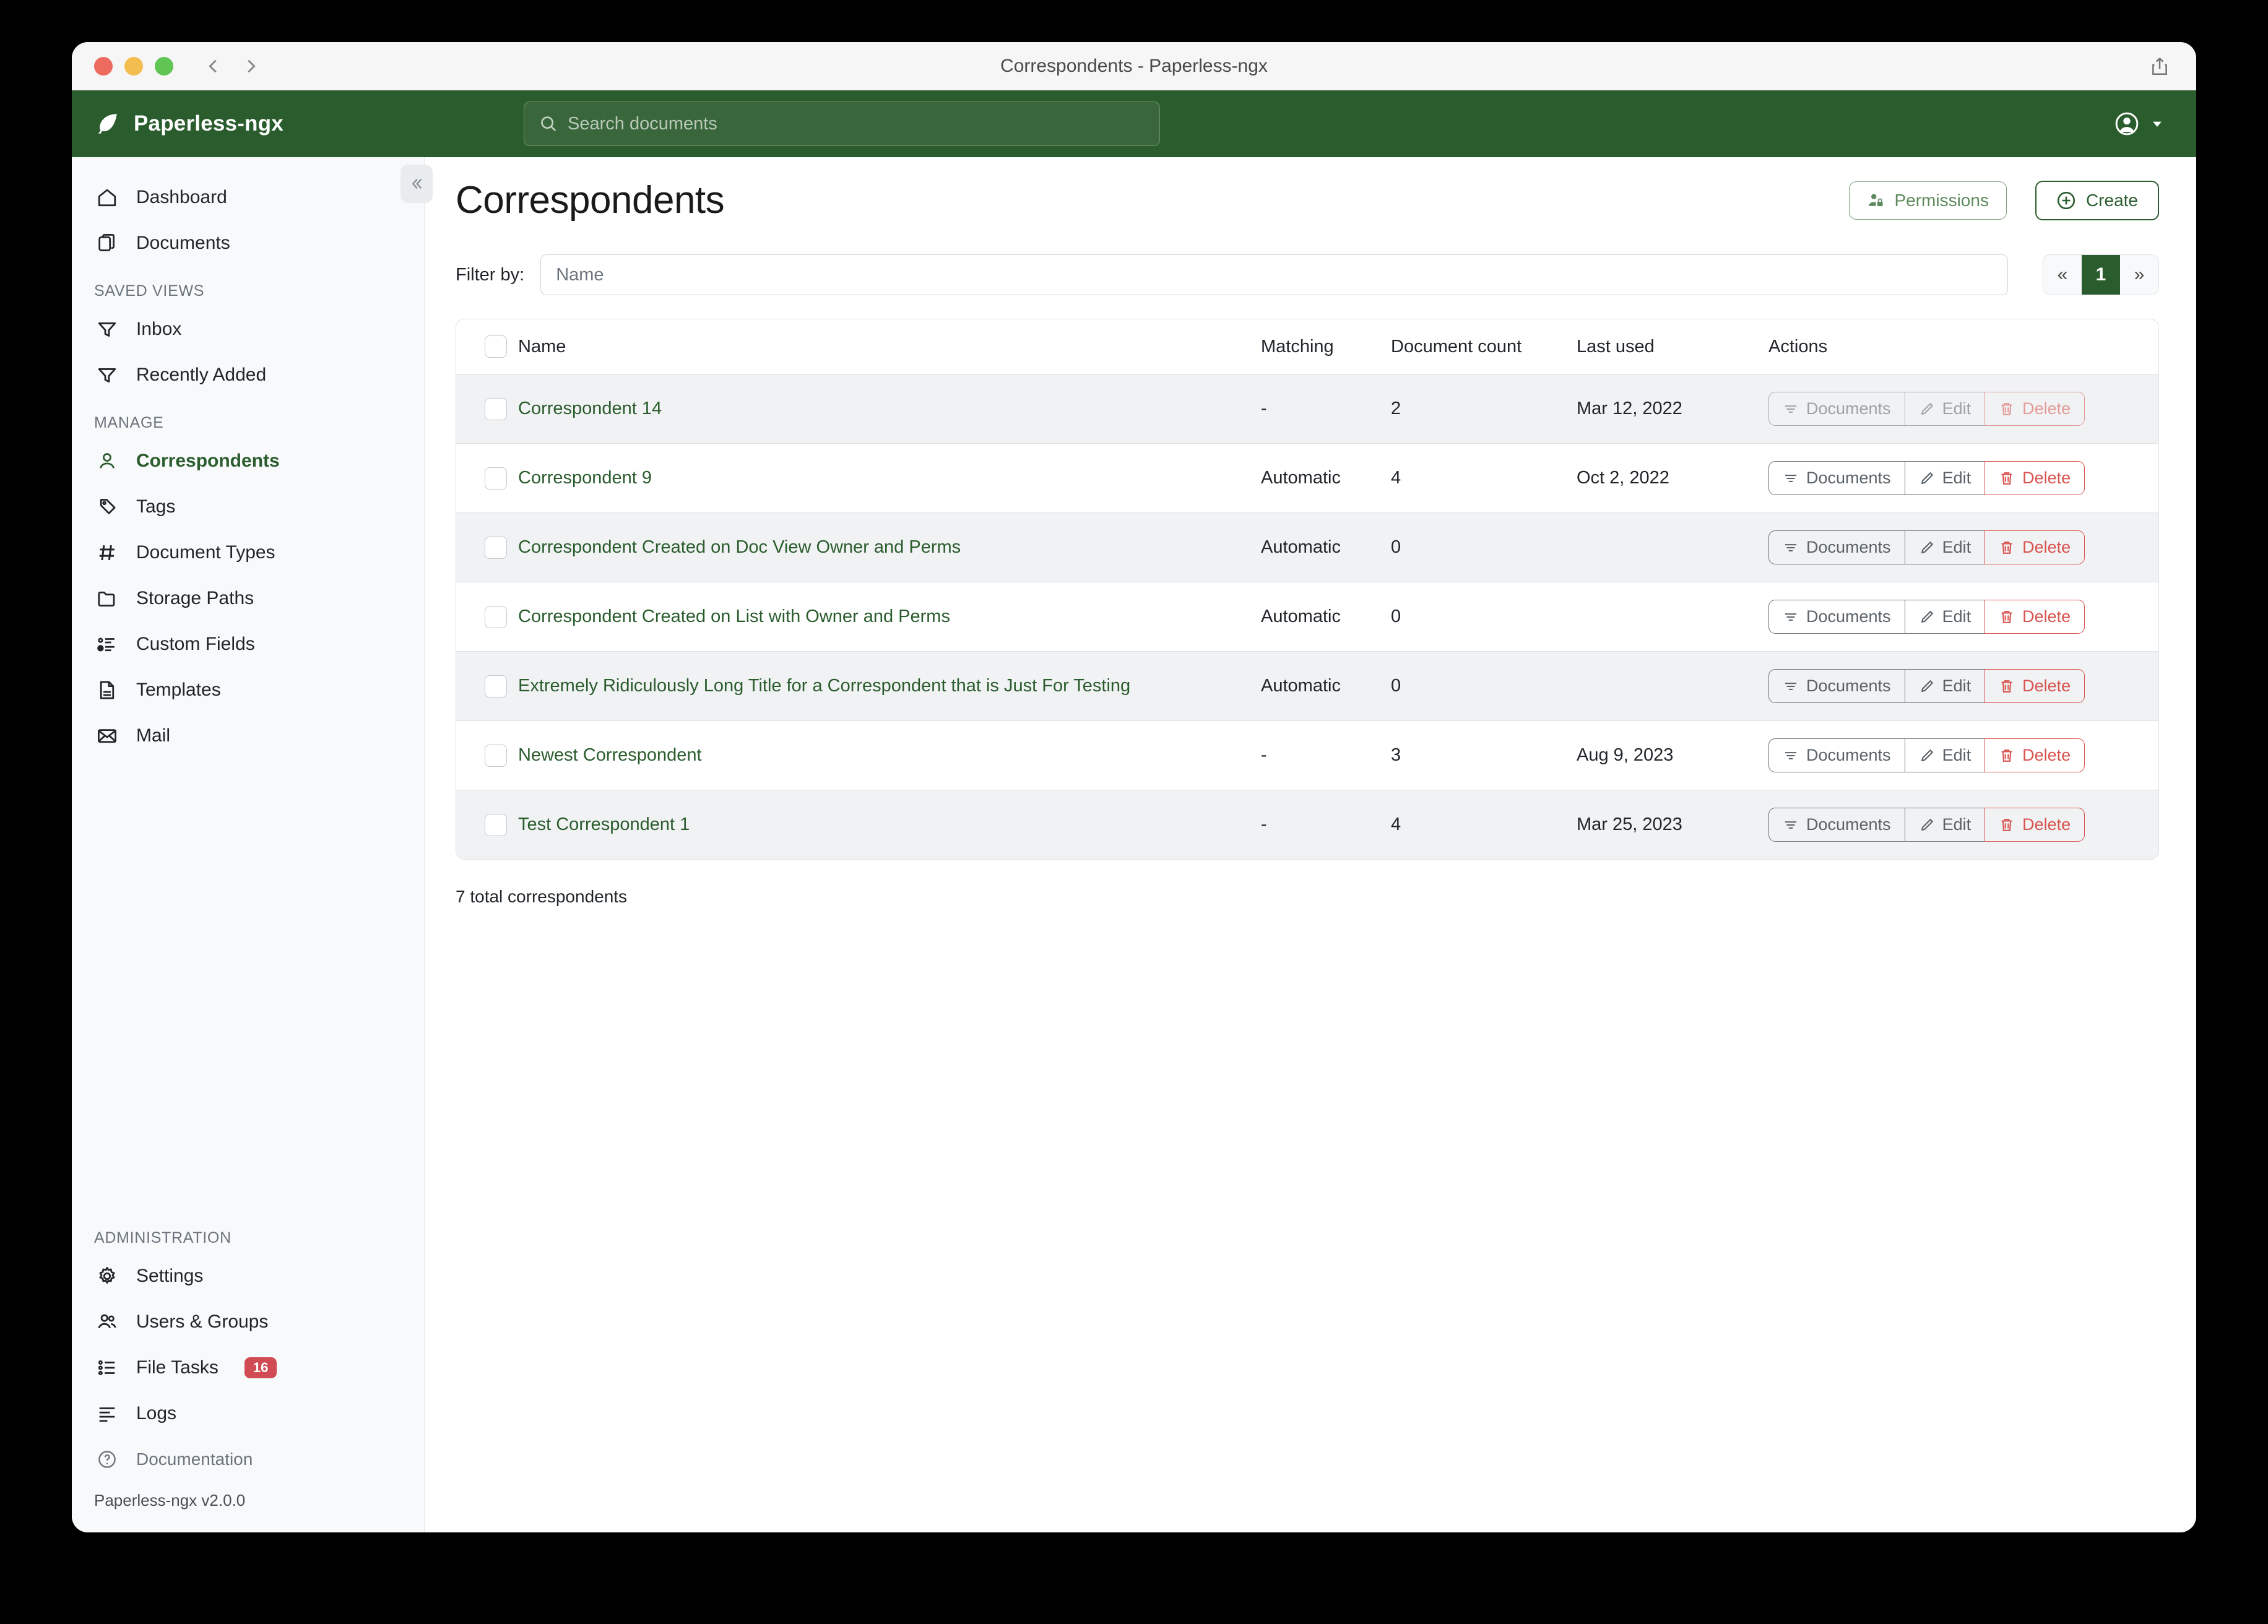 This screenshot has height=1624, width=2268. What do you see at coordinates (248, 690) in the screenshot?
I see `sidebar-item-templates: Templates` at bounding box center [248, 690].